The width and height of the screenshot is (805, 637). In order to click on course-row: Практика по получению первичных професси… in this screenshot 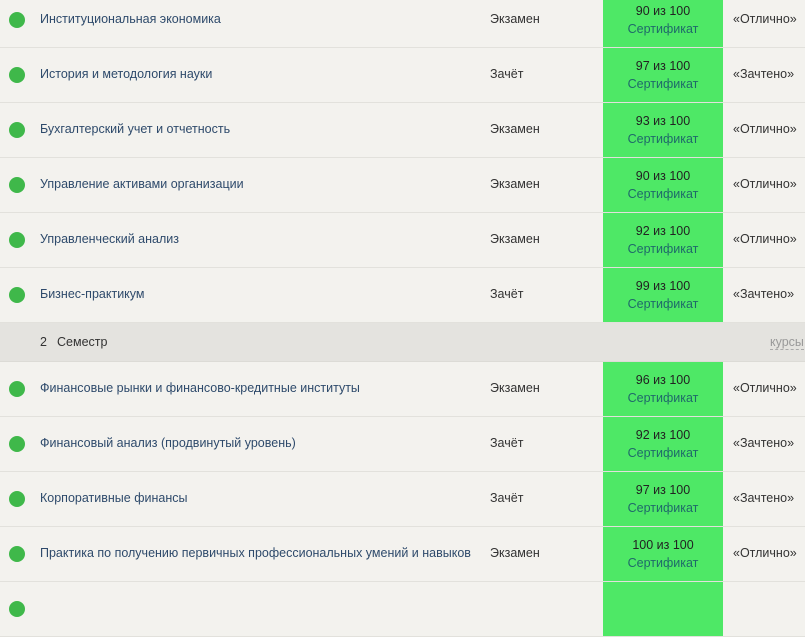, I will do `click(402, 554)`.